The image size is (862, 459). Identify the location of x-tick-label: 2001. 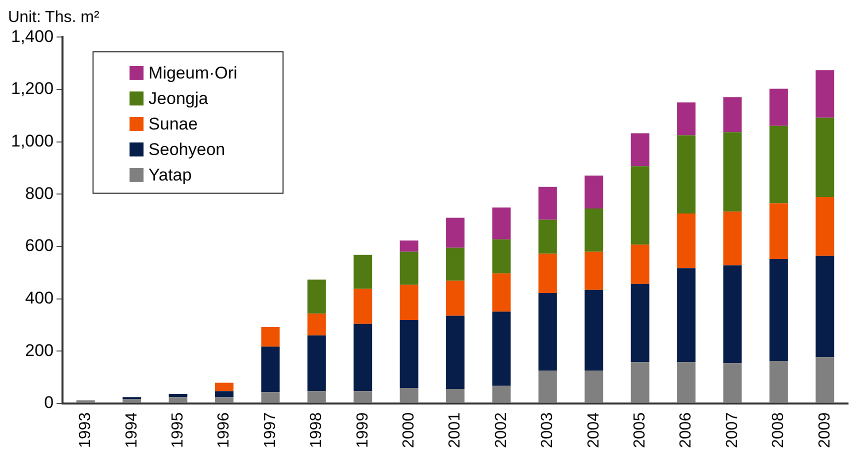
(455, 430).